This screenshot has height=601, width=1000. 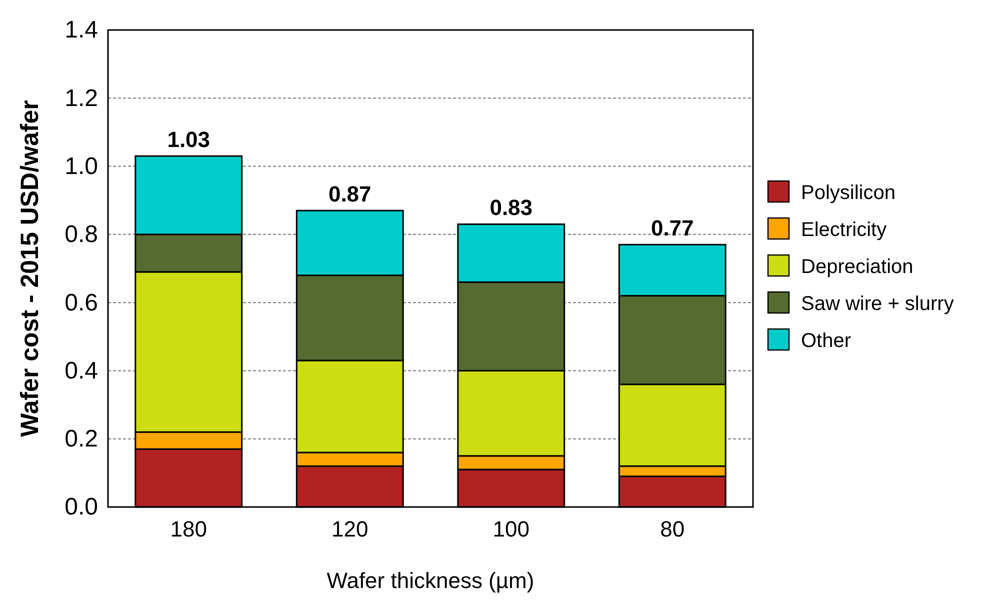 What do you see at coordinates (848, 193) in the screenshot?
I see `legend-label: Polysilicon` at bounding box center [848, 193].